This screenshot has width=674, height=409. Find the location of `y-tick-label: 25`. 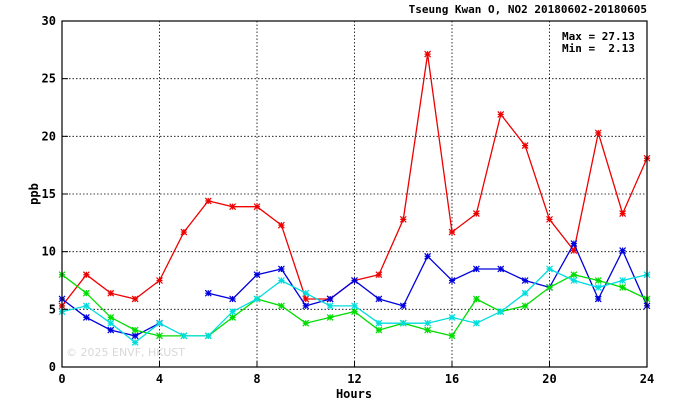

y-tick-label: 25 is located at coordinates (49, 79).